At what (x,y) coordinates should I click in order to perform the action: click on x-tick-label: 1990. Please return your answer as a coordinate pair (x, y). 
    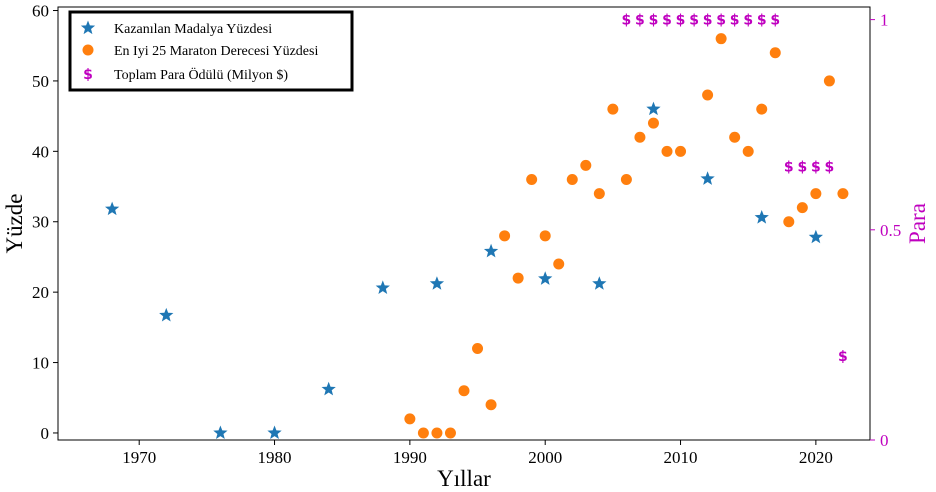
    Looking at the image, I should click on (410, 457).